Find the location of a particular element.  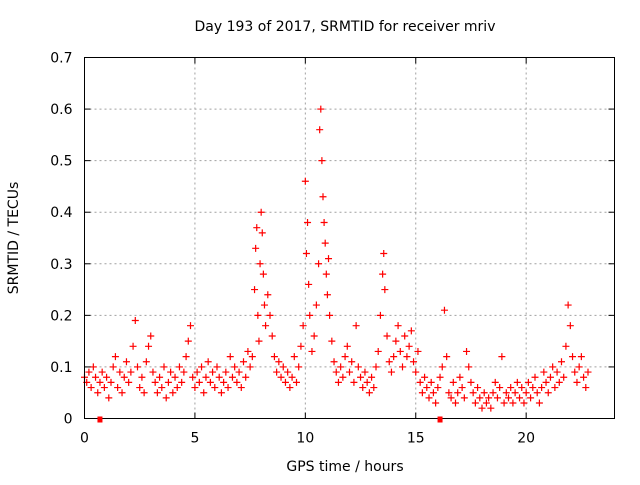

y-axis-title: SRMTID / TECUs is located at coordinates (14, 238).